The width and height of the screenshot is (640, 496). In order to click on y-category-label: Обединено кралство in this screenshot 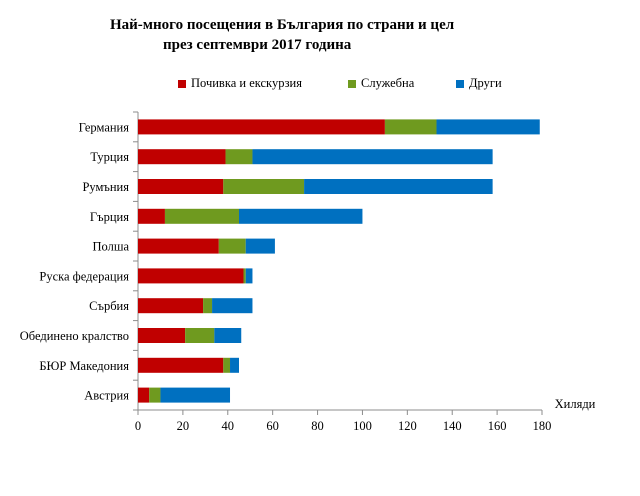, I will do `click(74, 336)`.